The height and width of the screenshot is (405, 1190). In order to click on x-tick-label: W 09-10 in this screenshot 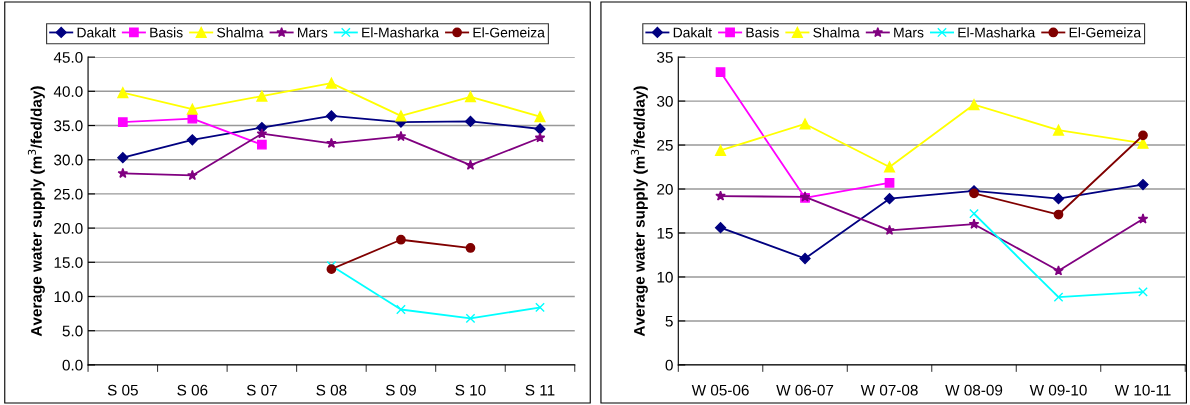, I will do `click(1058, 390)`.